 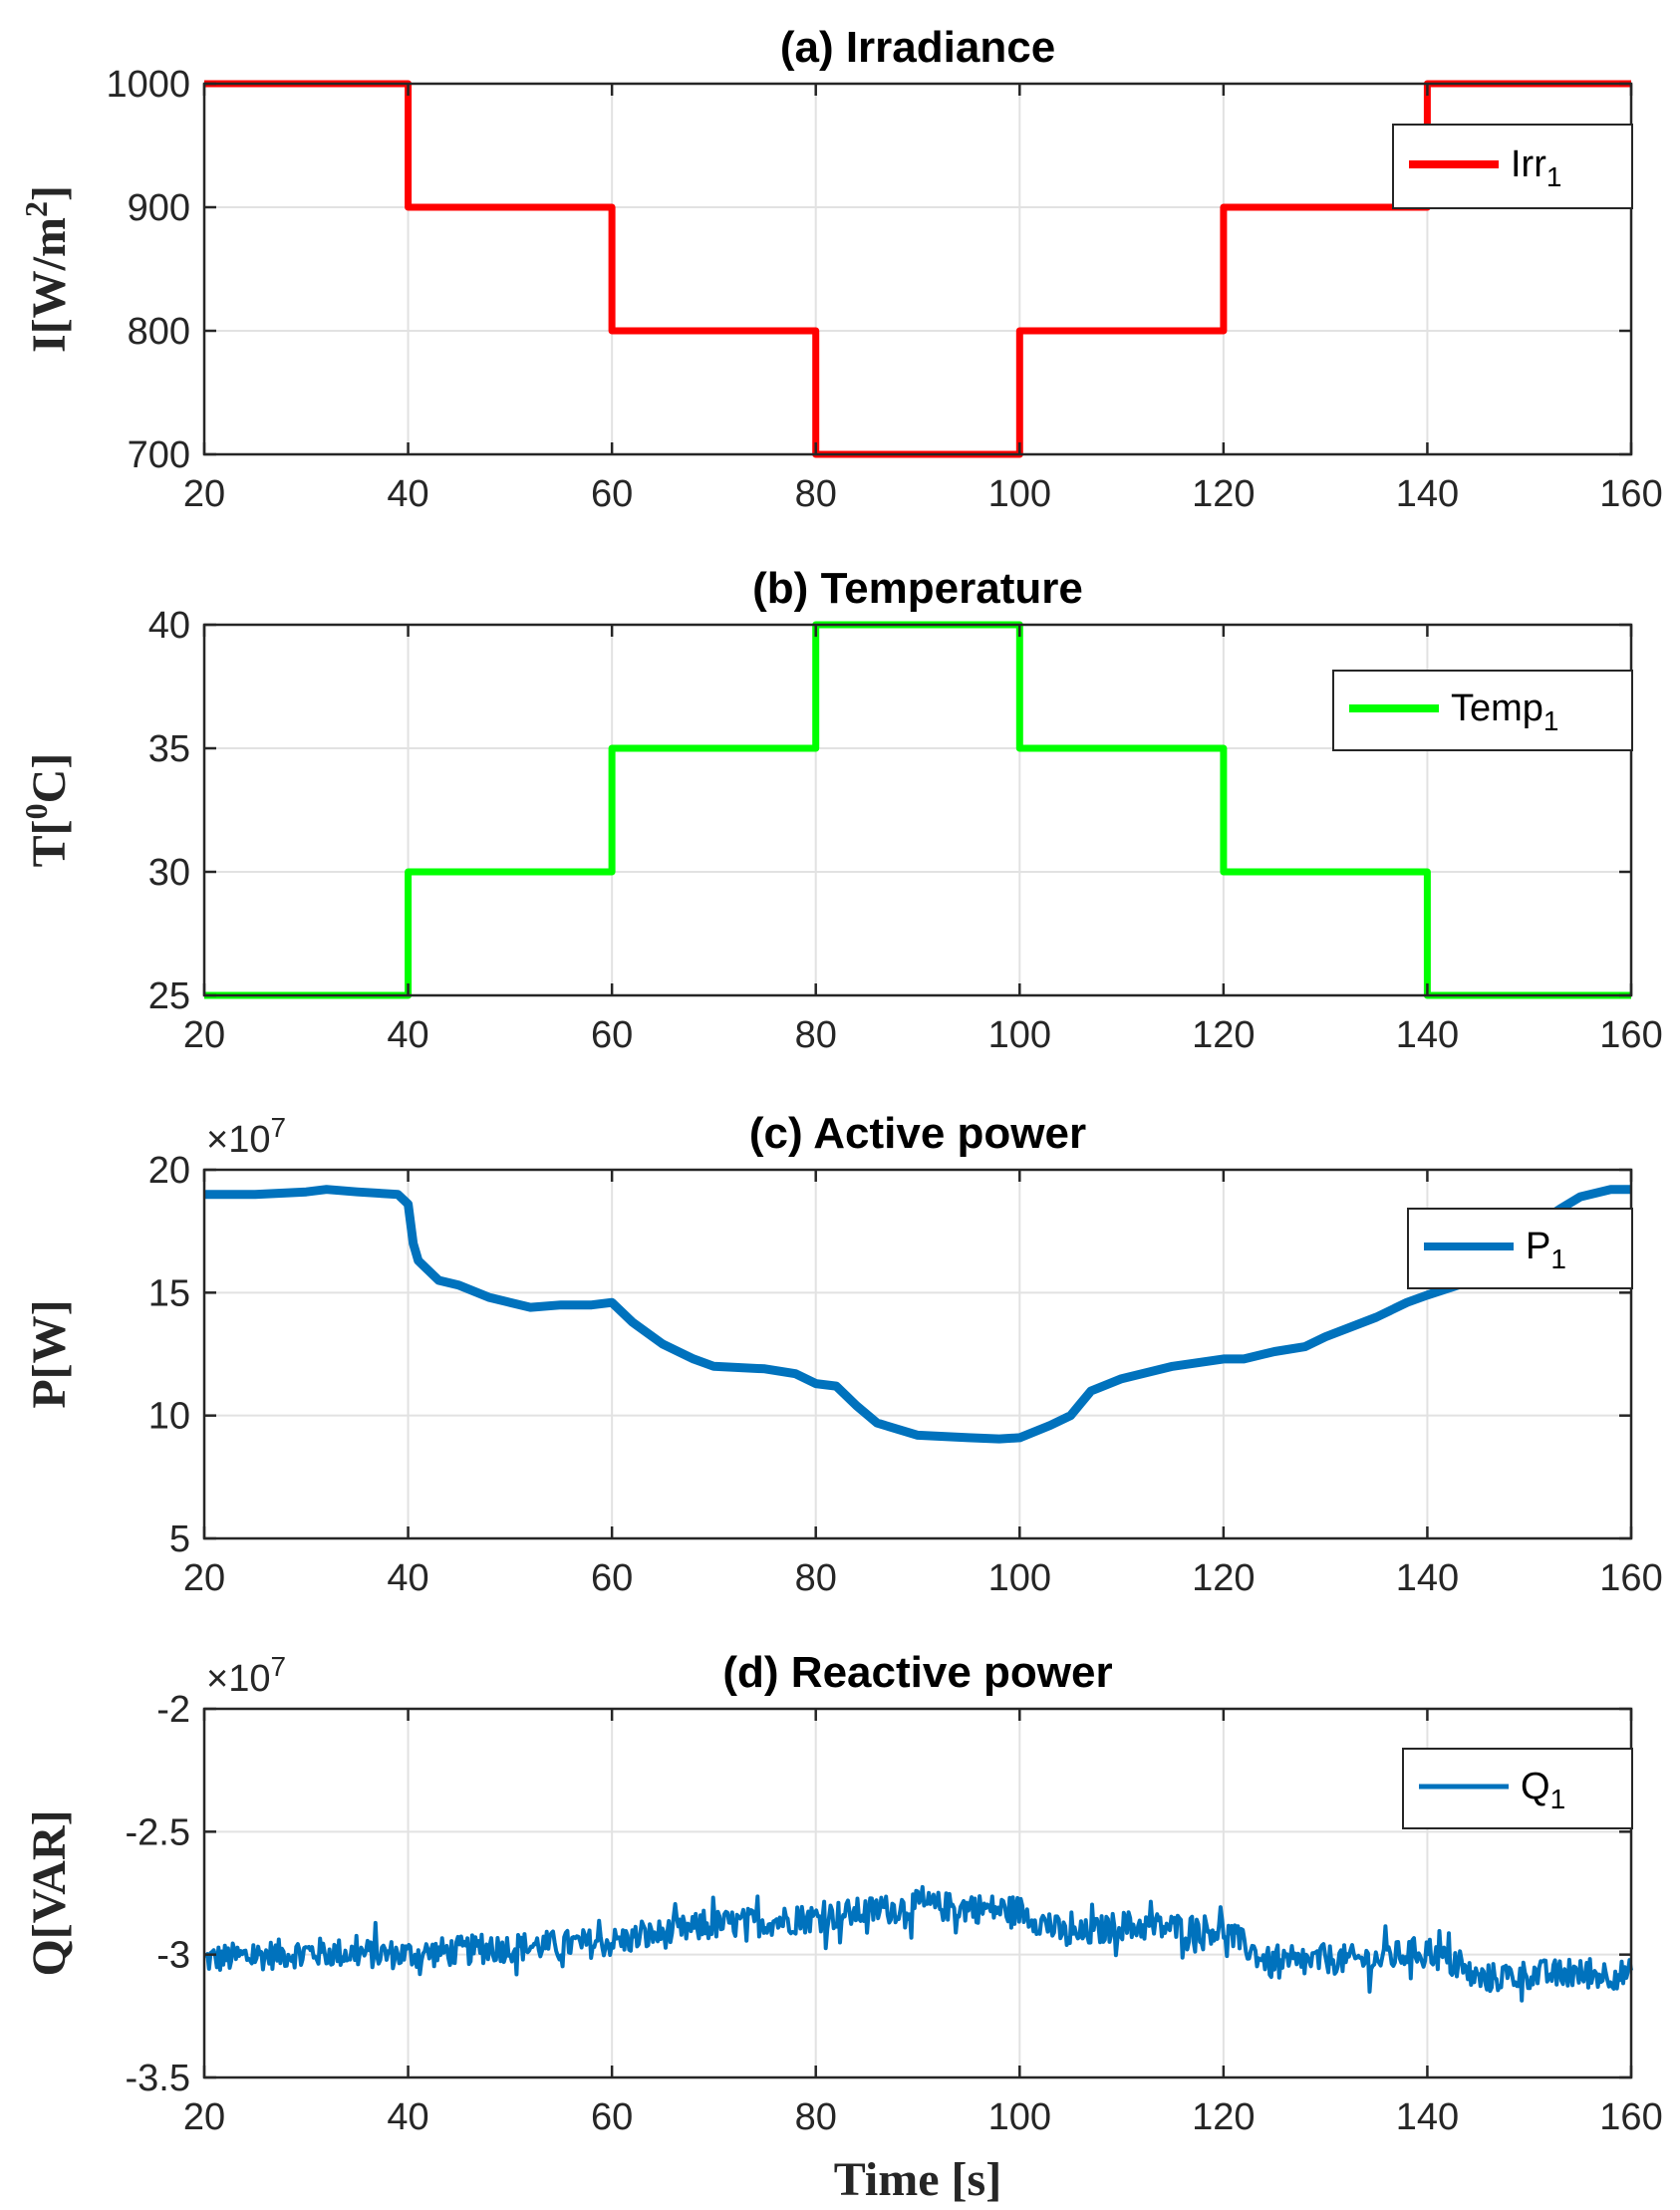 What do you see at coordinates (917, 588) in the screenshot?
I see `chart-title: (b) Temperature` at bounding box center [917, 588].